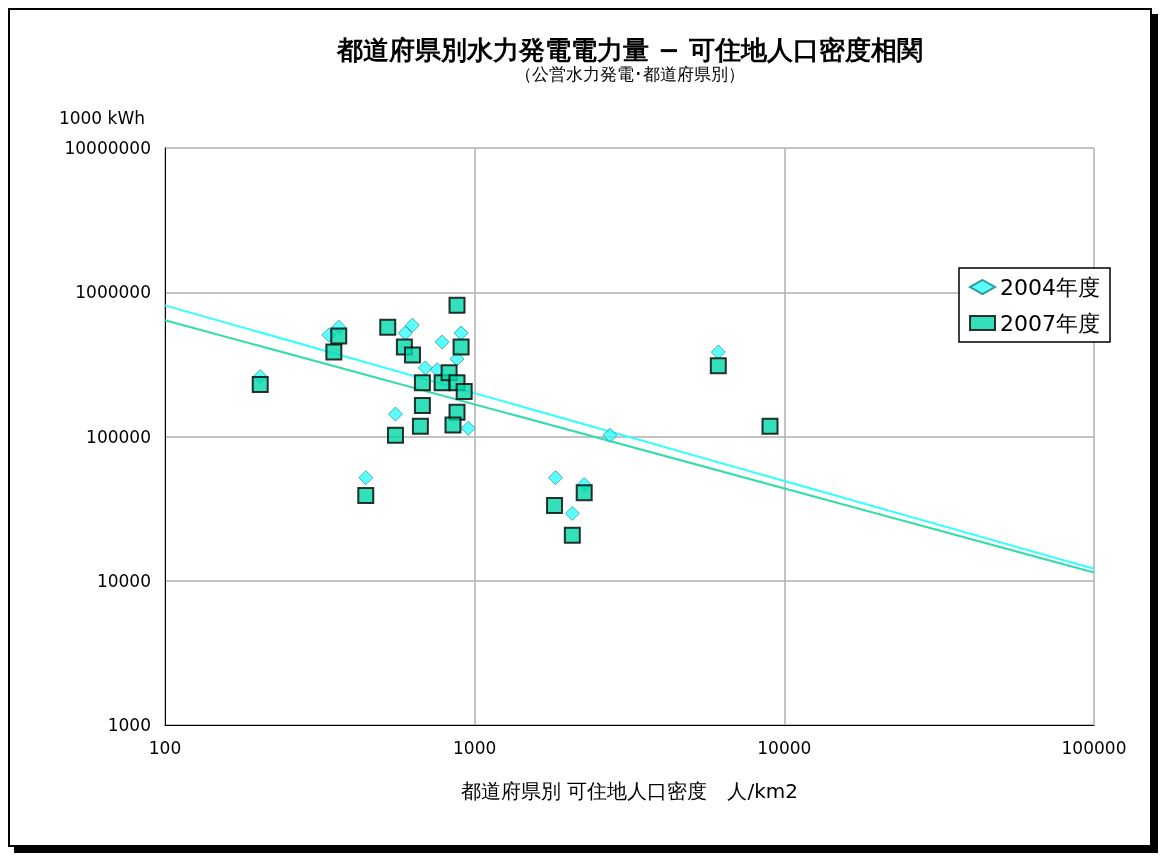  What do you see at coordinates (784, 747) in the screenshot?
I see `x-tick-label: 10000` at bounding box center [784, 747].